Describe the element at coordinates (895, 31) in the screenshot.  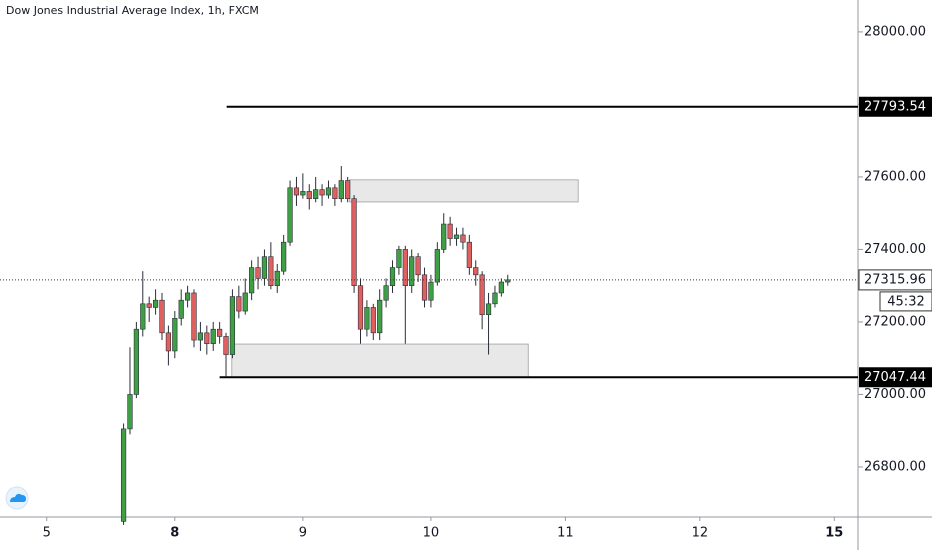
I see `y-tick-label: 28000.00` at that location.